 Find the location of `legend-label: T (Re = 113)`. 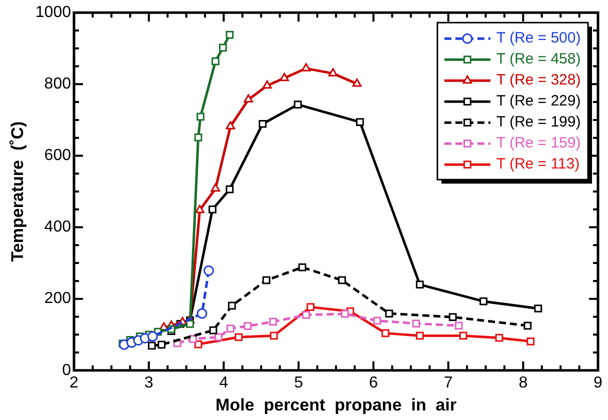

legend-label: T (Re = 113) is located at coordinates (538, 164).